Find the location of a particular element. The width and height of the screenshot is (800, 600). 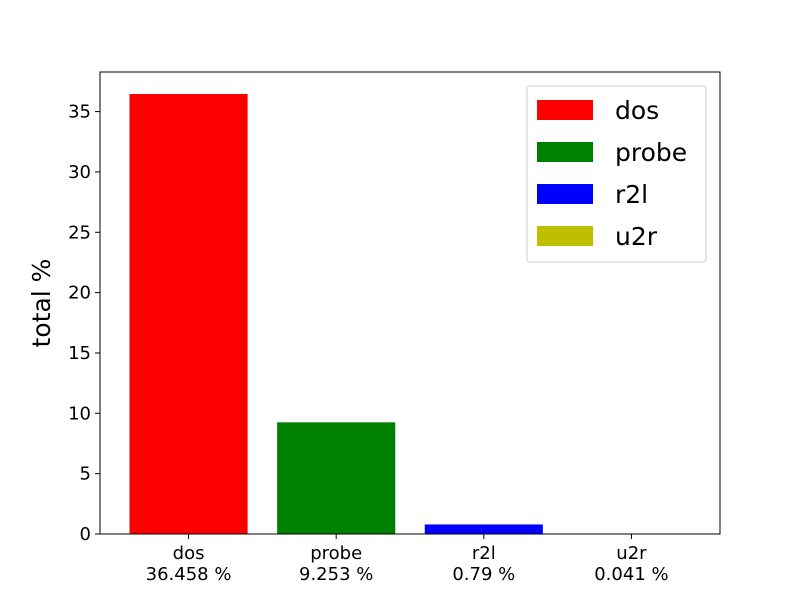

x-tick-label-u2r: u2r 0.041 % is located at coordinates (631, 564).